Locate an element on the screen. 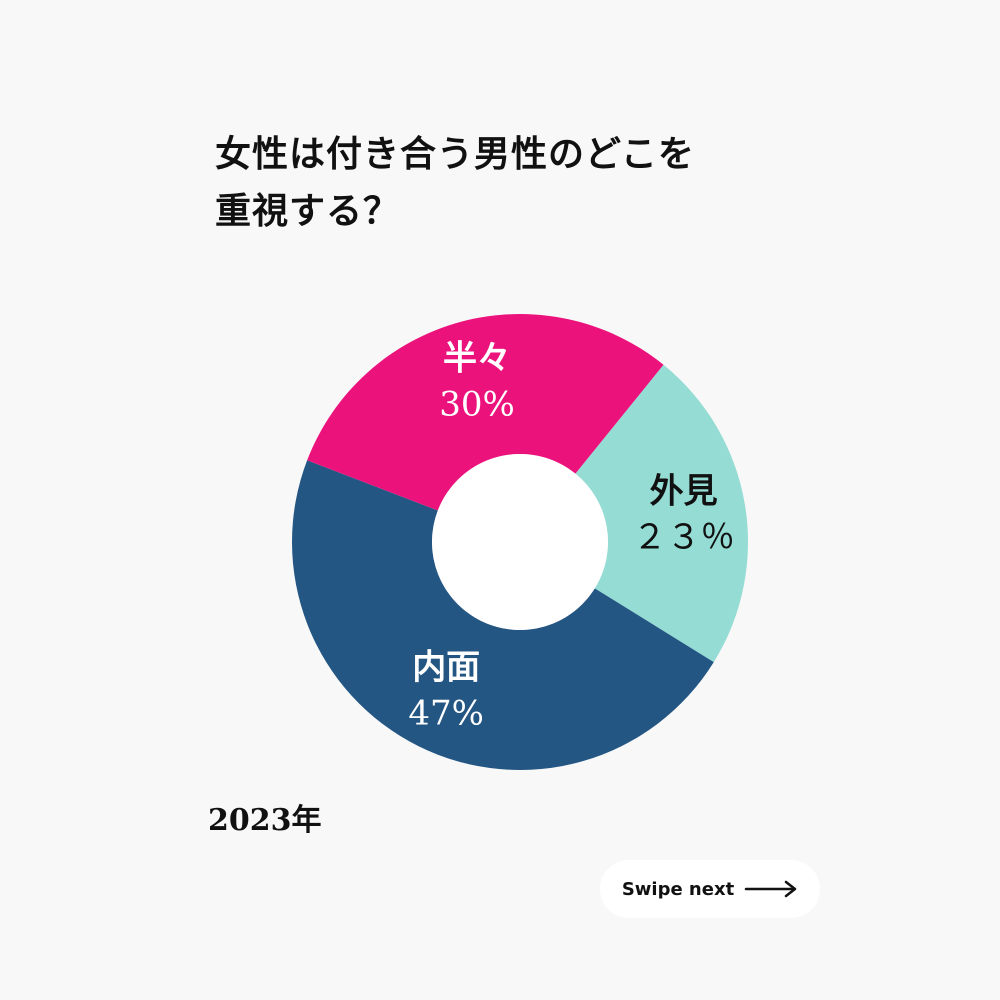 The width and height of the screenshot is (1000, 1000). slice-value-1: ２３％ is located at coordinates (684, 537).